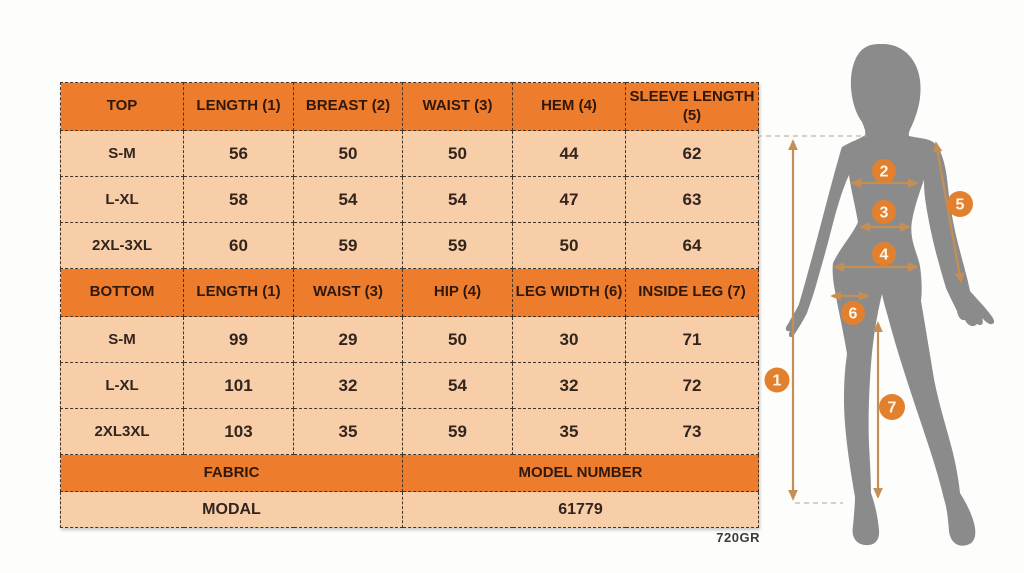 The image size is (1024, 573). What do you see at coordinates (569, 339) in the screenshot?
I see `value-cell: 30` at bounding box center [569, 339].